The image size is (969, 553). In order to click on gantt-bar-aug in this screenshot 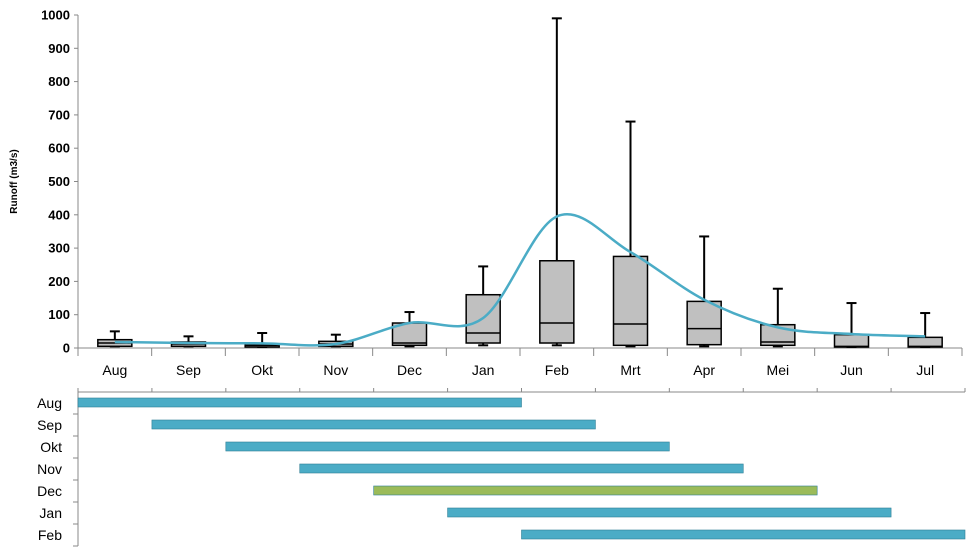, I will do `click(299, 402)`.